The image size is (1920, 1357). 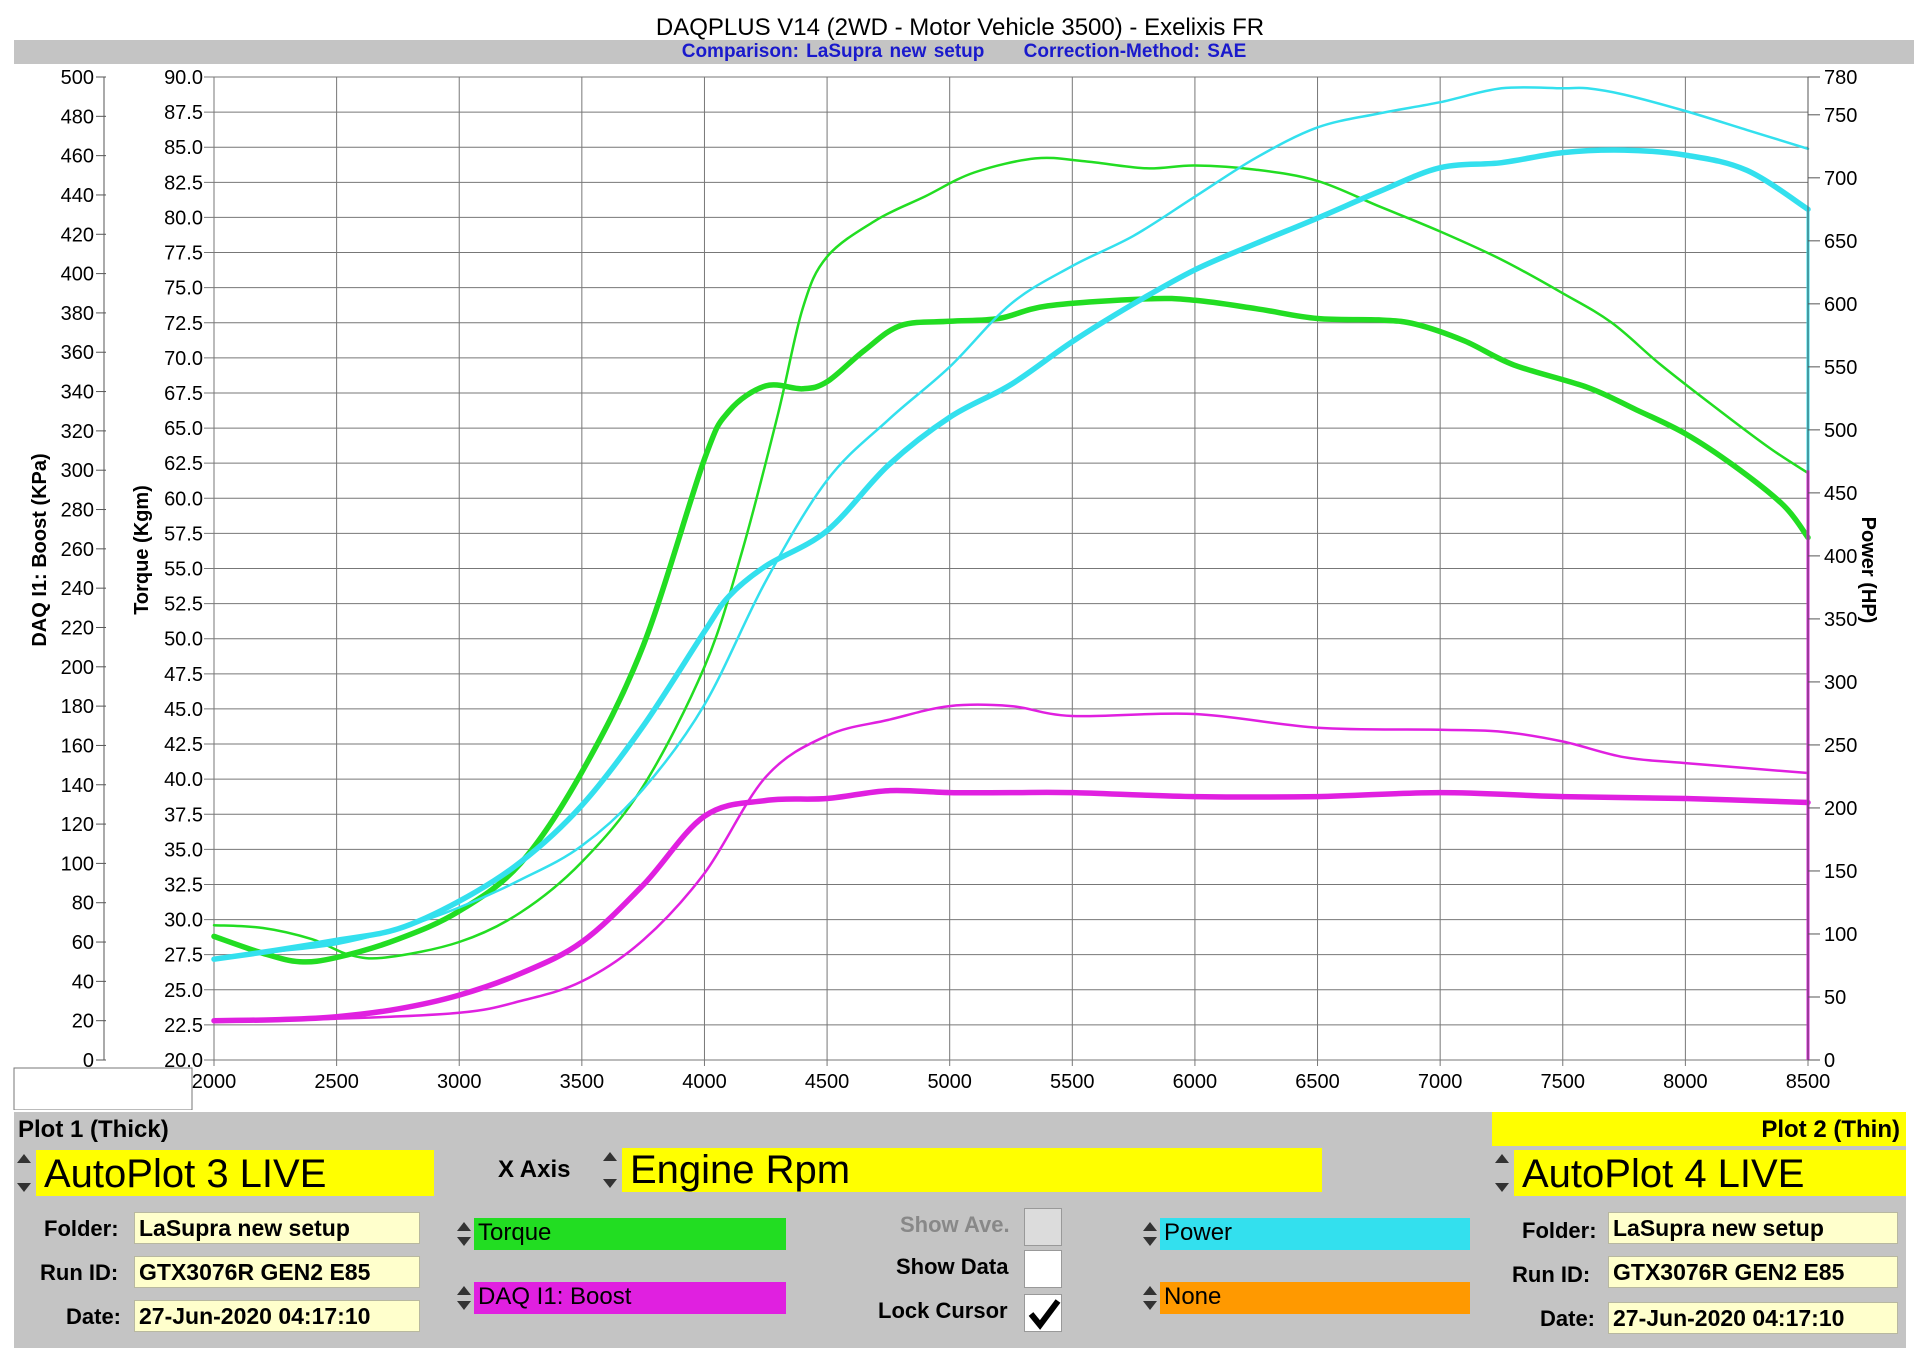 I want to click on torque-tick-label: 67.5, so click(x=183, y=394).